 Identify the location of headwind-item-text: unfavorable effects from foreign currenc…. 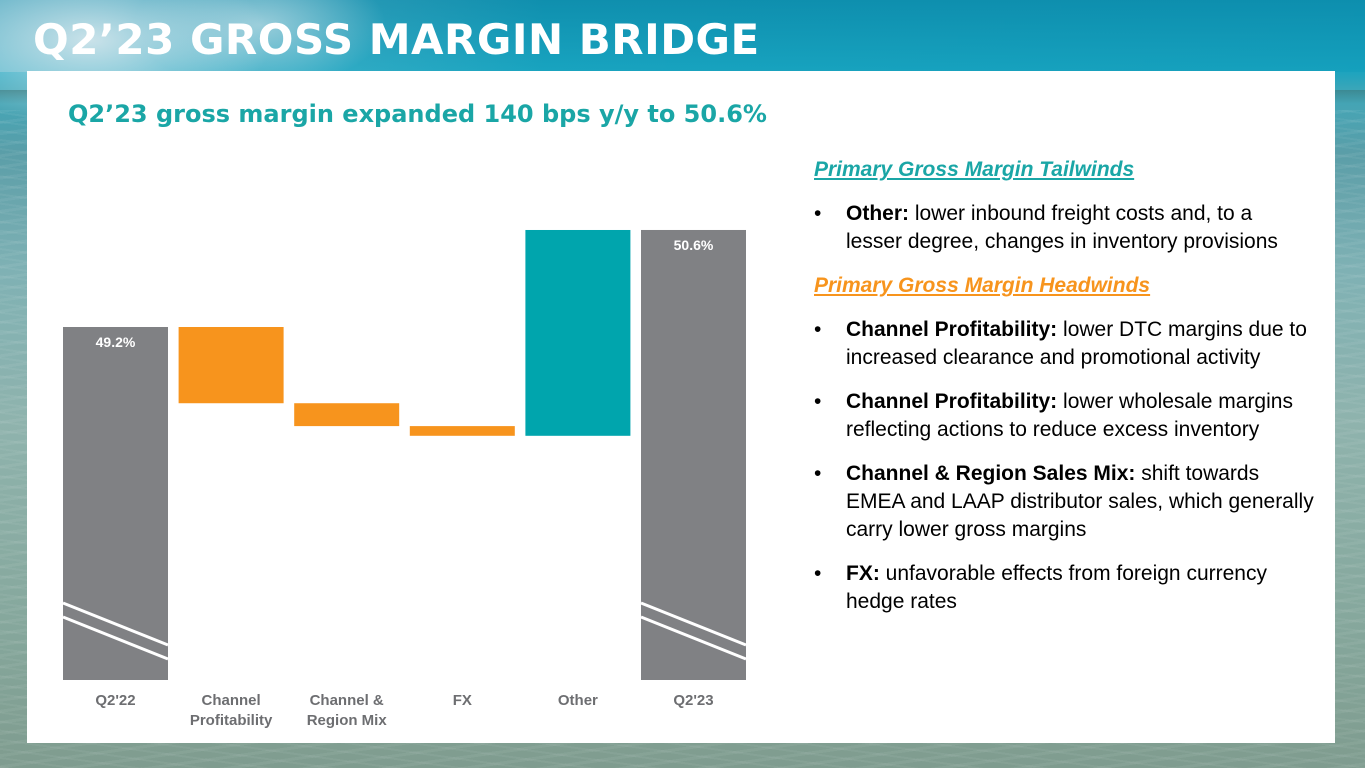
(1056, 587).